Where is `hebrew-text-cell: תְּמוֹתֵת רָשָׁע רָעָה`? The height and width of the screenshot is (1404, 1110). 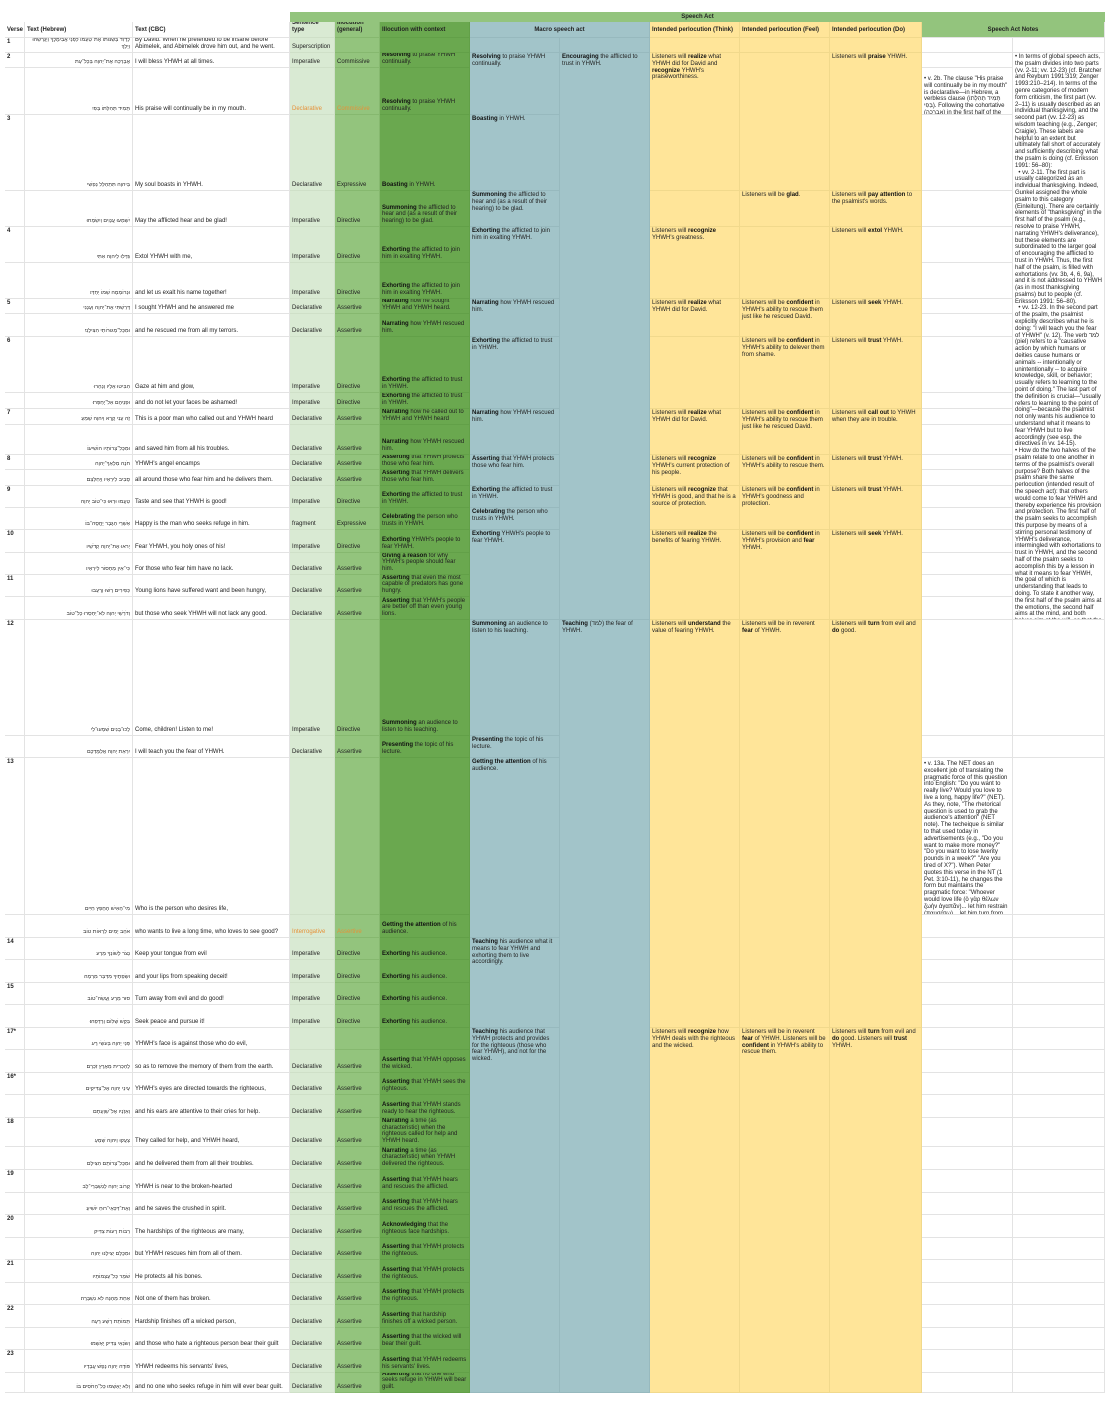 hebrew-text-cell: תְּמוֹתֵת רָשָׁע רָעָה is located at coordinates (79, 1316).